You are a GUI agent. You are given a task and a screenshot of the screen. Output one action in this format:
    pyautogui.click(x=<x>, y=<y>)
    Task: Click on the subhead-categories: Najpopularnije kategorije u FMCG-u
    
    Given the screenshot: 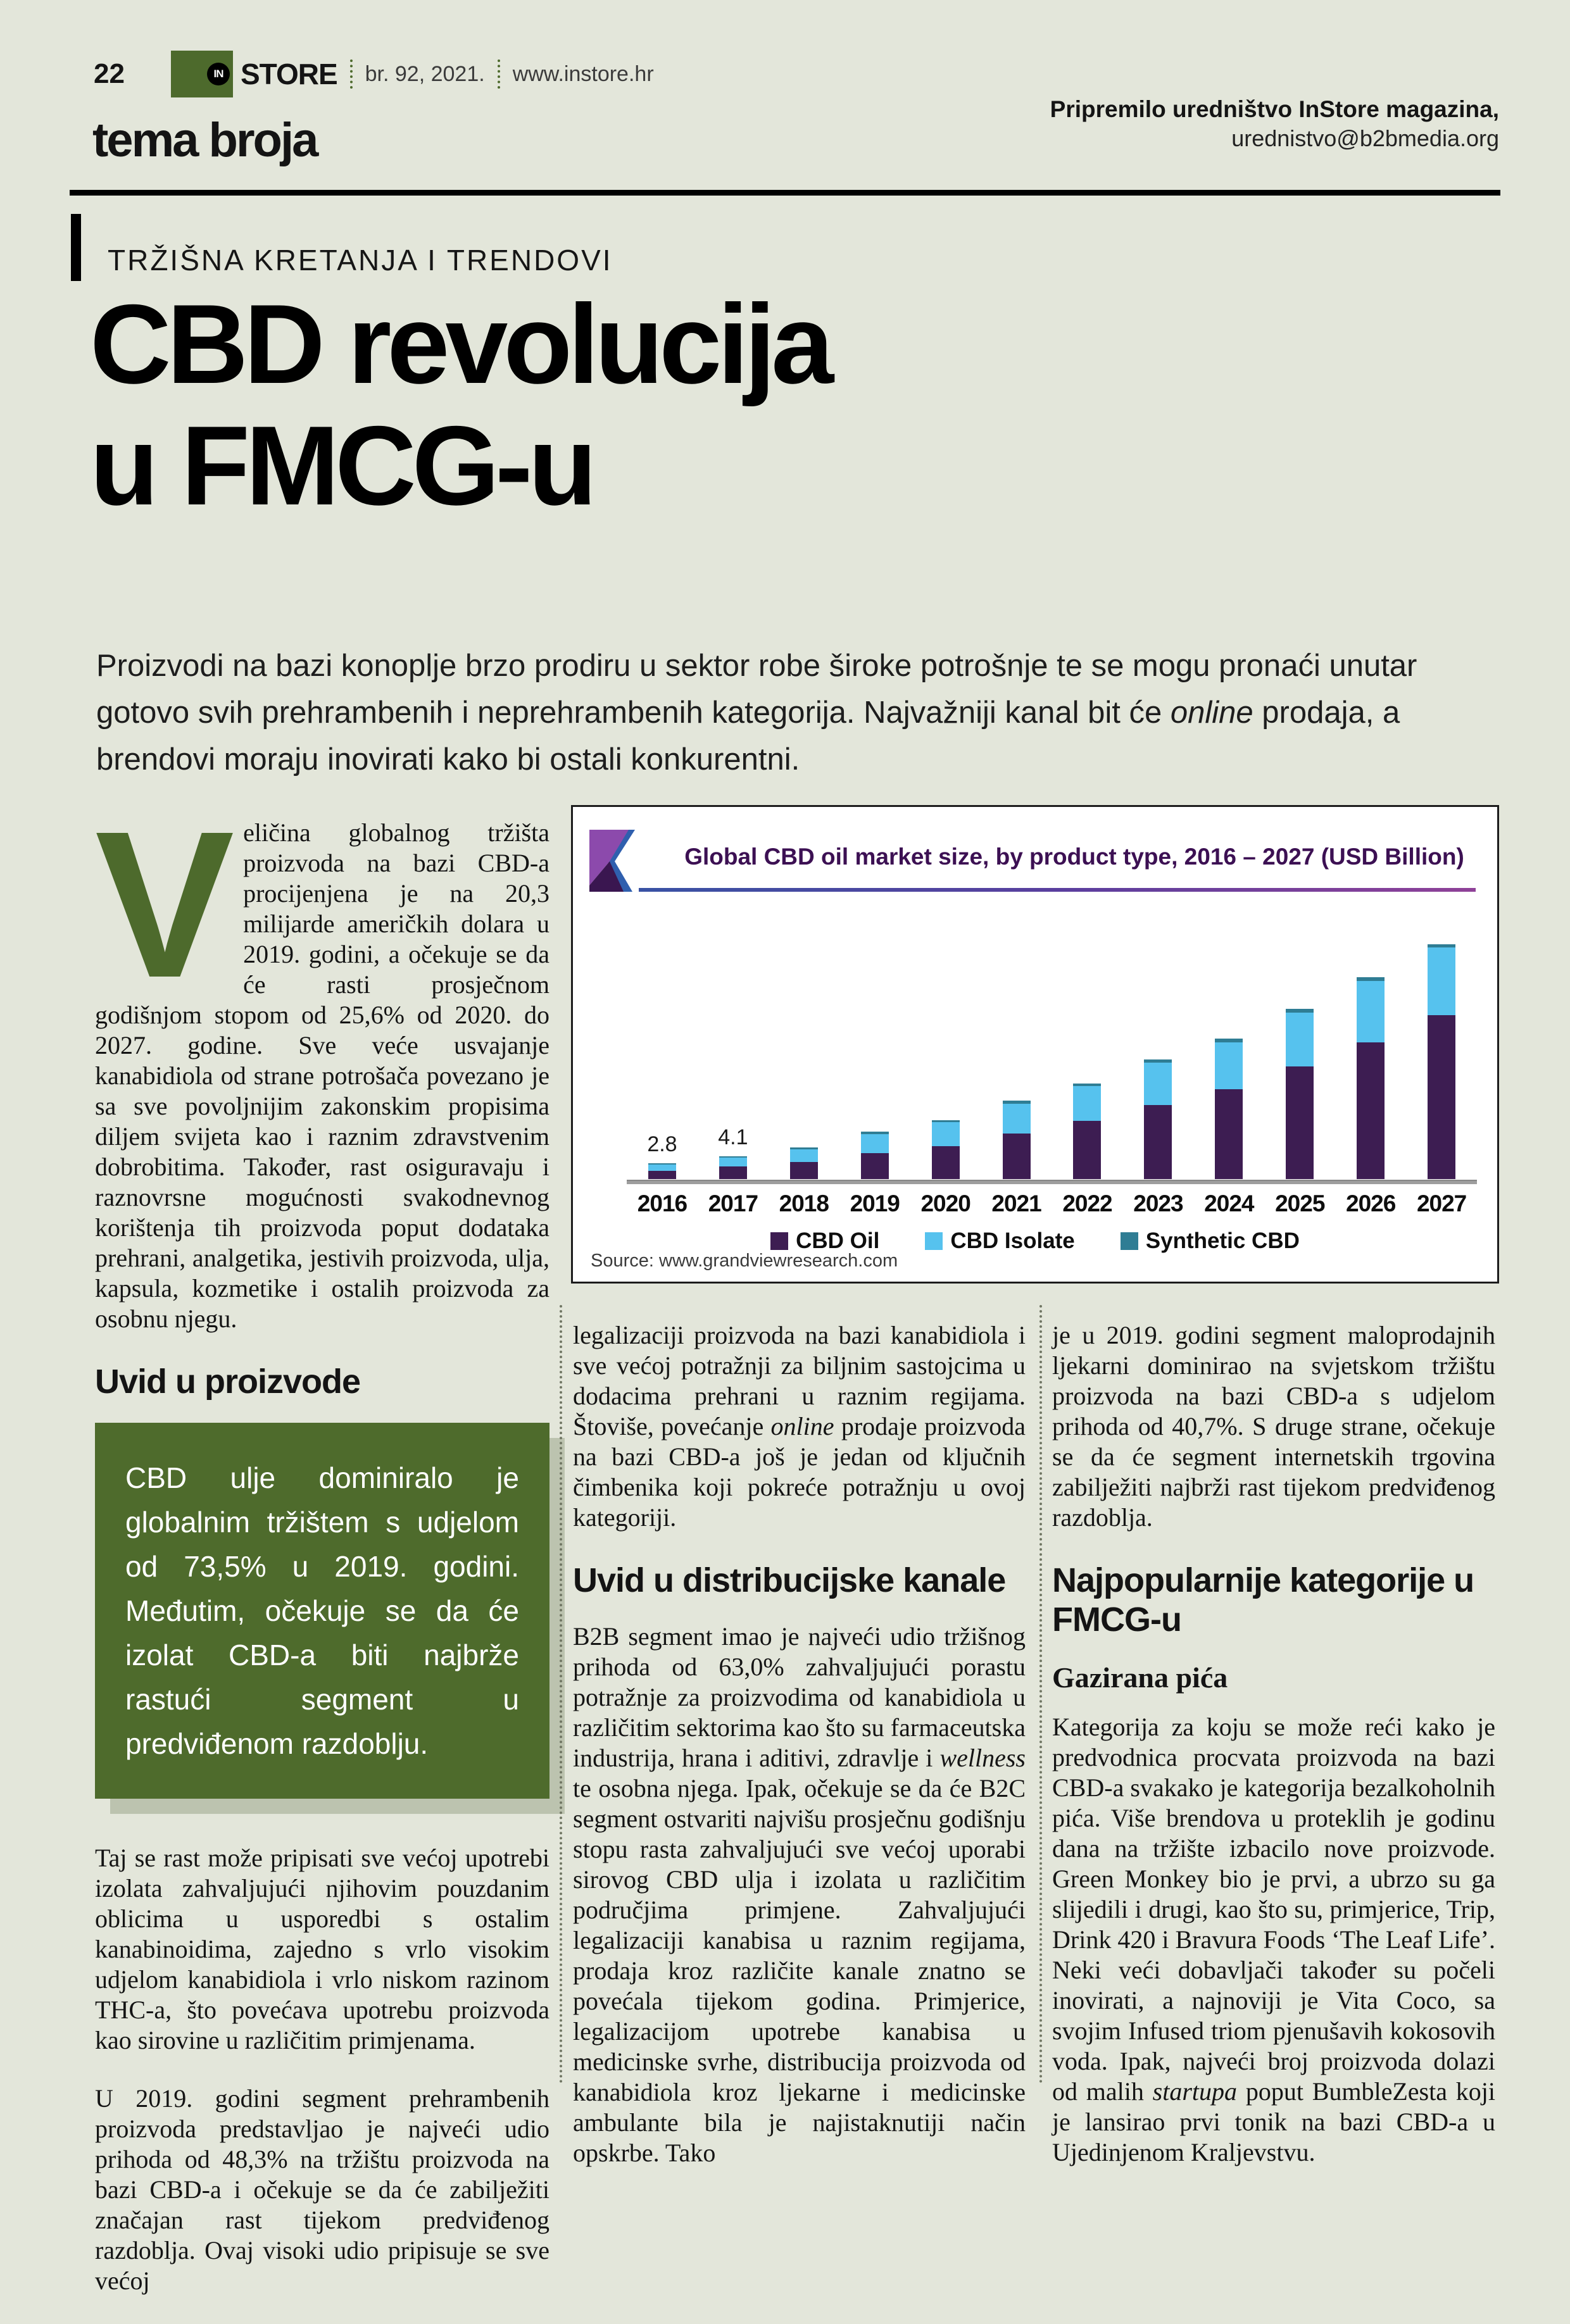 What is the action you would take?
    pyautogui.click(x=1263, y=1600)
    